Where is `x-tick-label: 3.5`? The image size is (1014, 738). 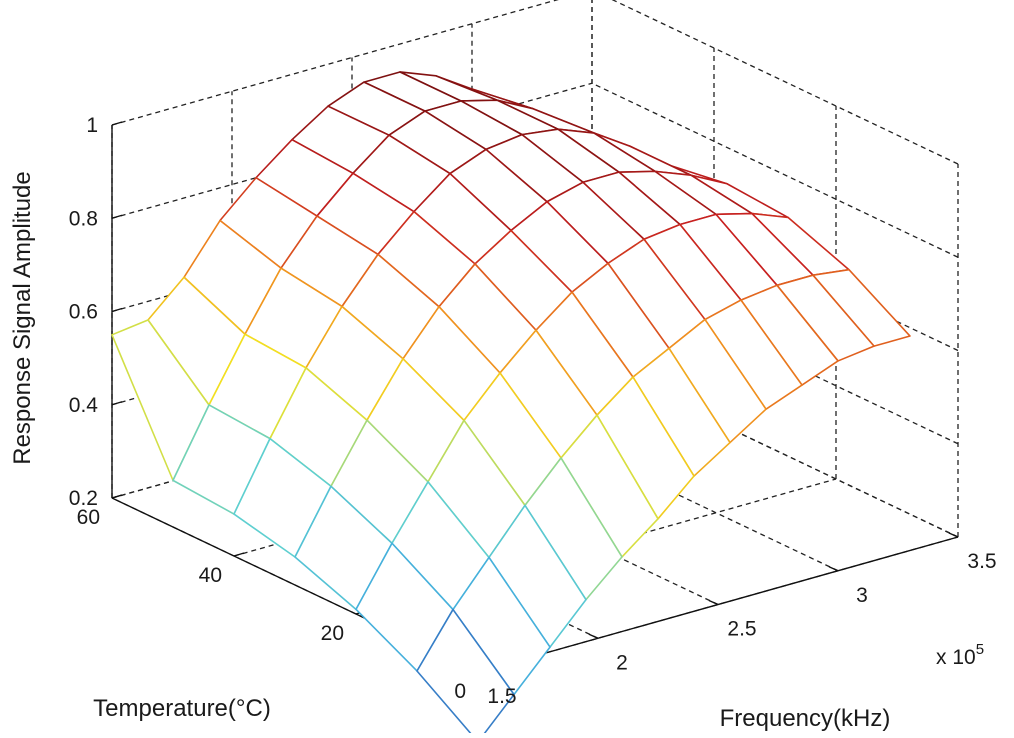
x-tick-label: 3.5 is located at coordinates (981, 561).